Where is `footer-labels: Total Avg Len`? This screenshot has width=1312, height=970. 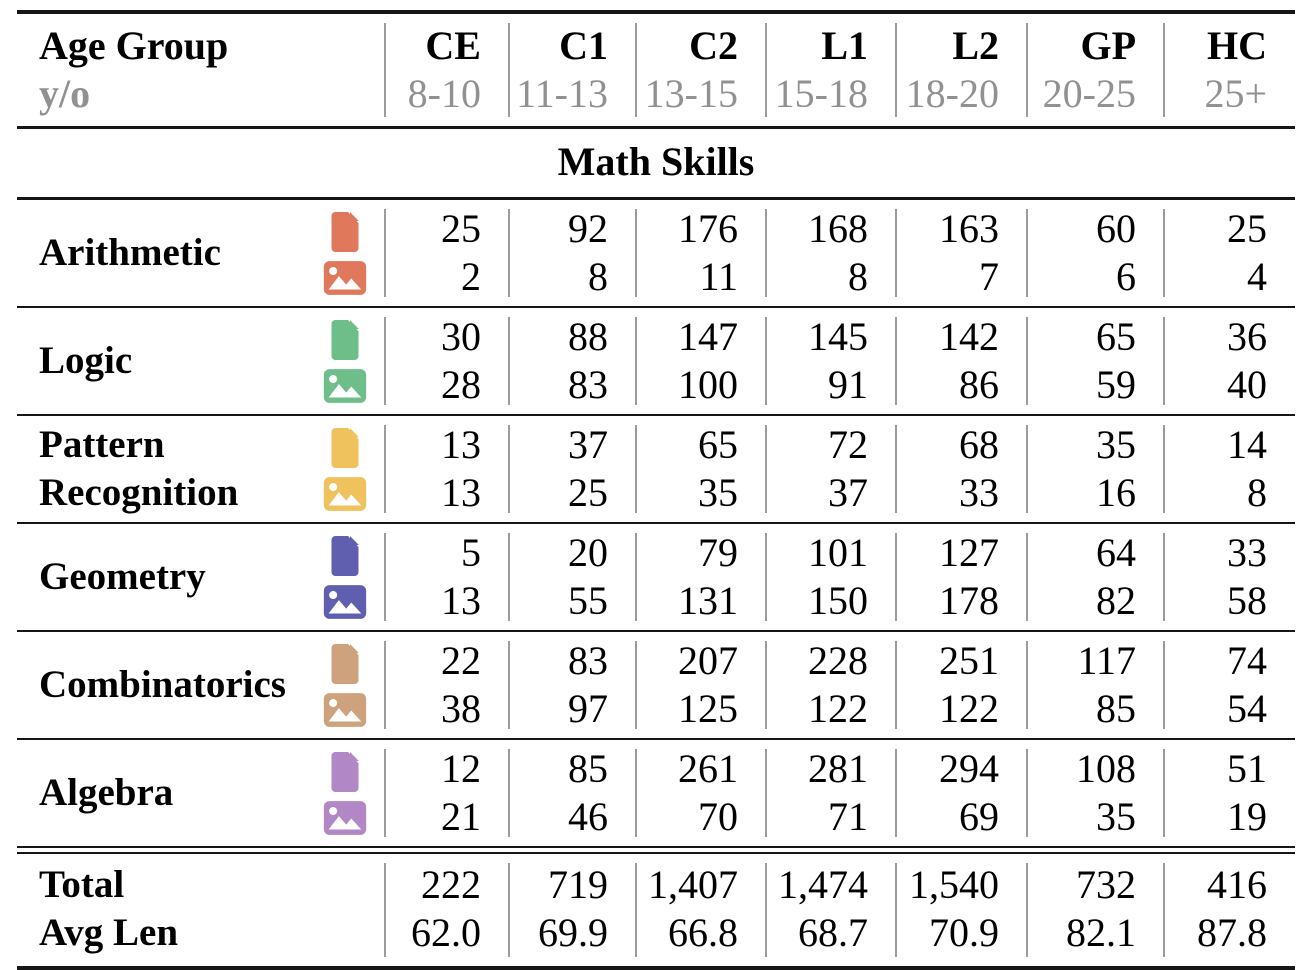 footer-labels: Total Avg Len is located at coordinates (201, 910).